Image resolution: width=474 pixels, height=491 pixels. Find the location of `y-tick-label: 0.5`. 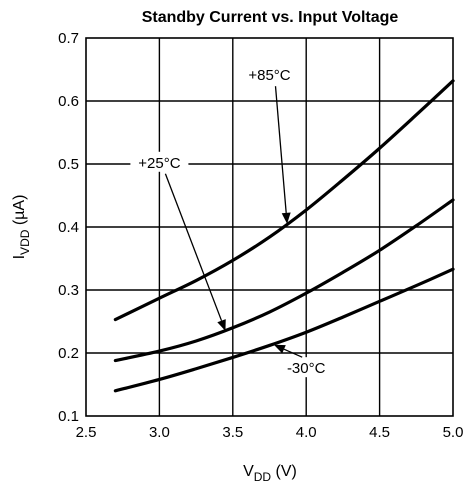

y-tick-label: 0.5 is located at coordinates (68, 164).